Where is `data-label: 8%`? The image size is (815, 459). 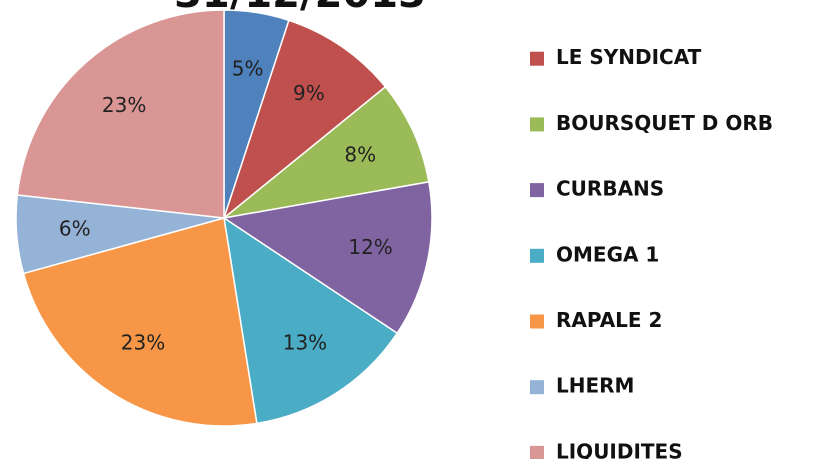
data-label: 8% is located at coordinates (360, 154).